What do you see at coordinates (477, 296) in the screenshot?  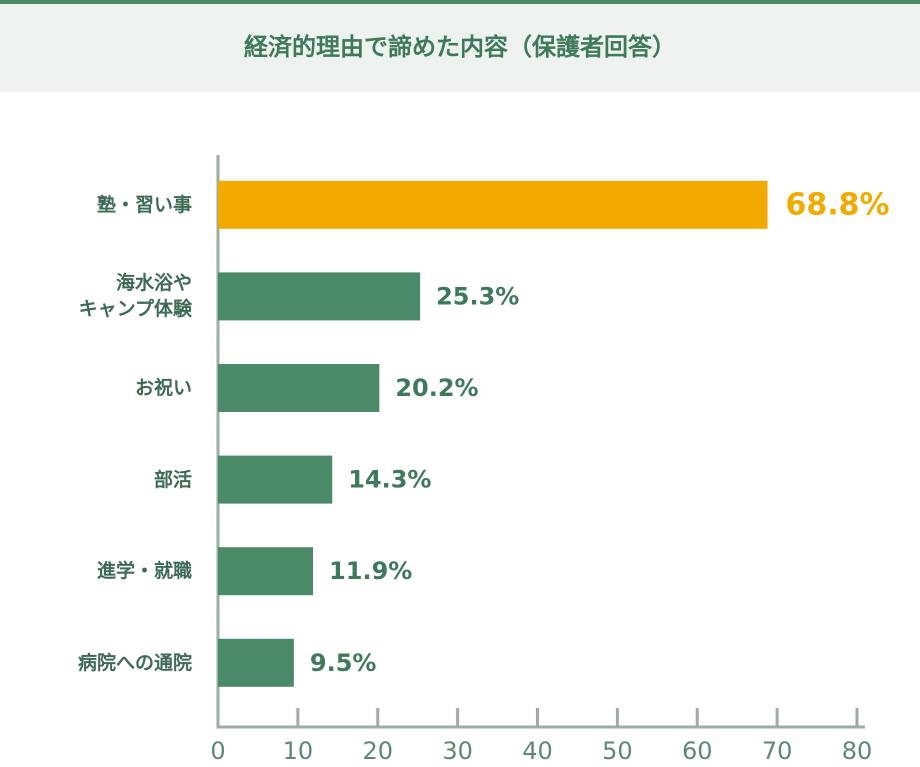 I see `value-label: 25.3%` at bounding box center [477, 296].